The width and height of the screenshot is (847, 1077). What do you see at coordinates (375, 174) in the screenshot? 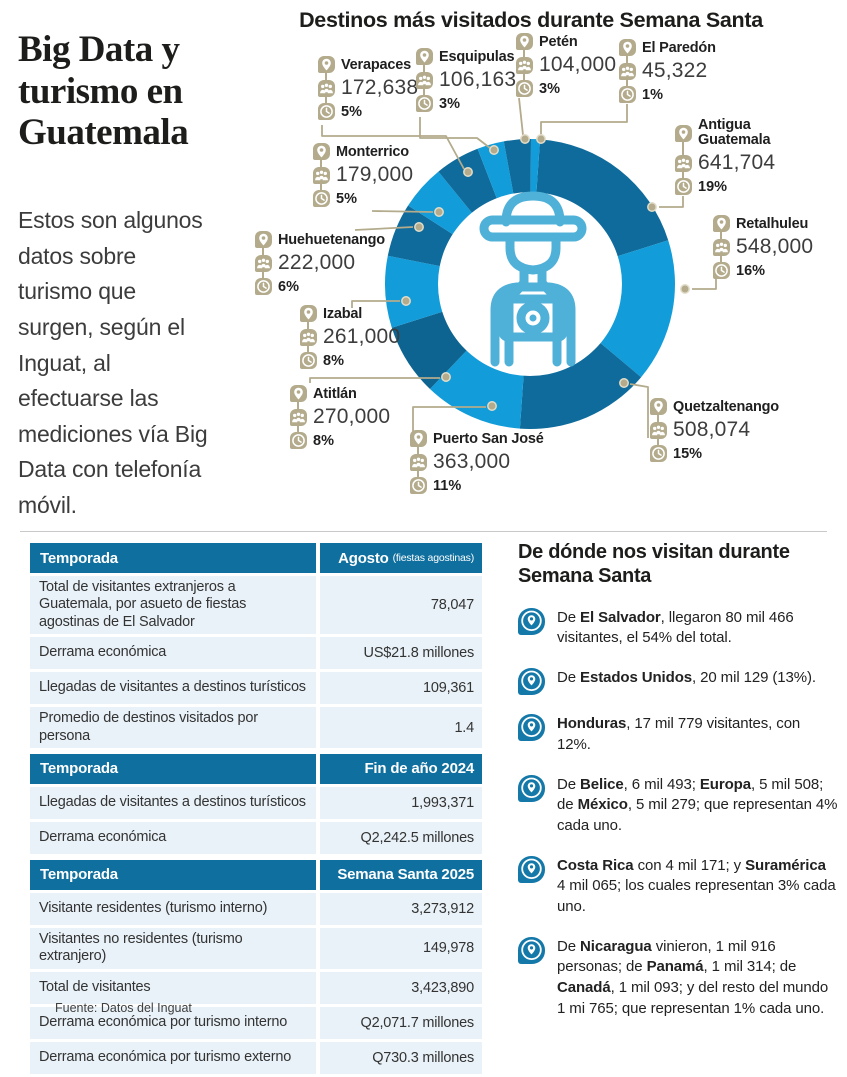
I see `destination-visitors: 179,000` at bounding box center [375, 174].